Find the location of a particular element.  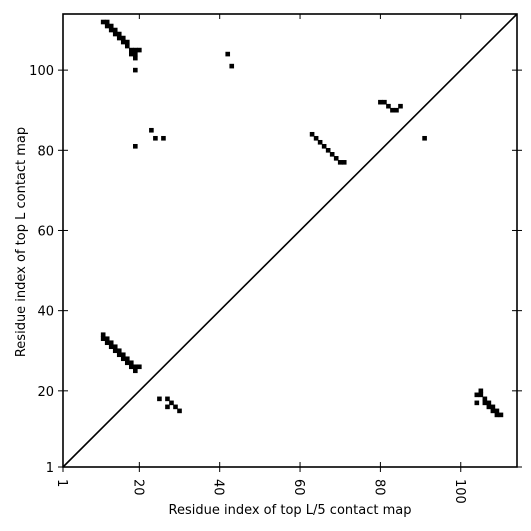

x-tick-label: 40 is located at coordinates (218, 487).